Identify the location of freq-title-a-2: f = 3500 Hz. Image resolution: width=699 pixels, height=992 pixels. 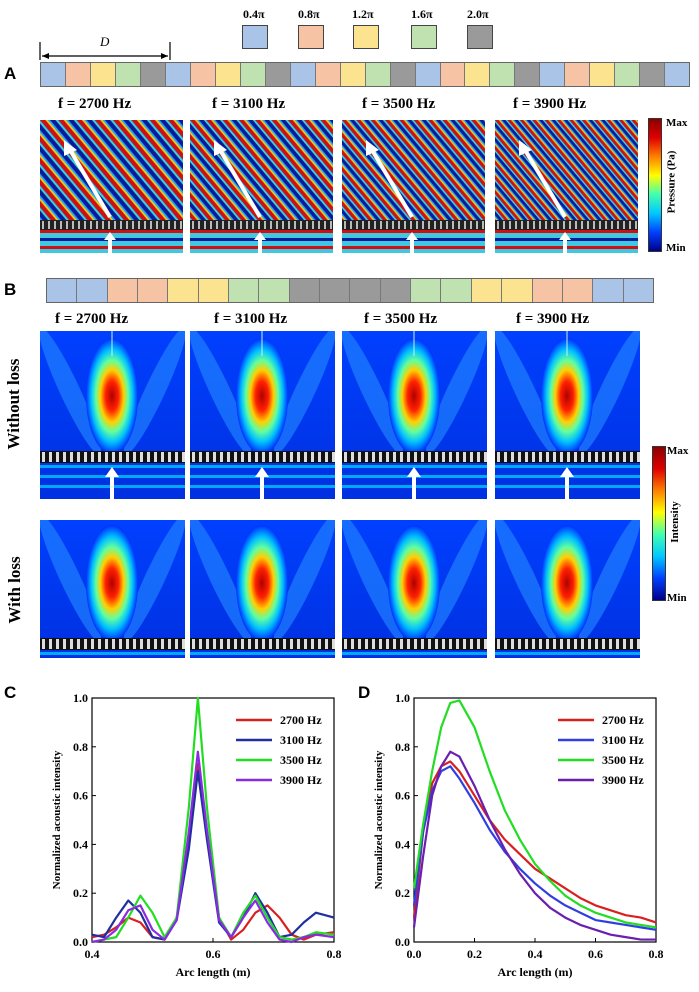
(399, 104).